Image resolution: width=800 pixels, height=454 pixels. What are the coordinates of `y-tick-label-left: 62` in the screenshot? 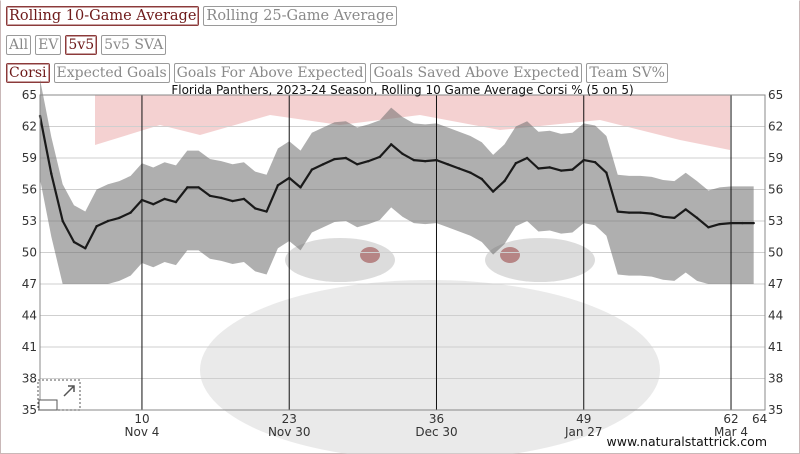 It's located at (29, 127).